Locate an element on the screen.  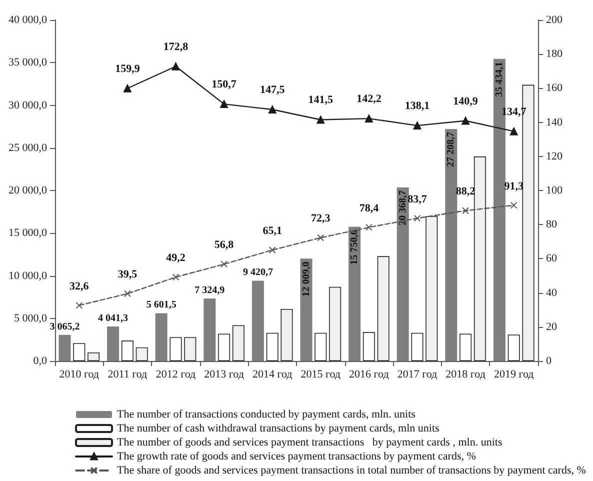
legend-label: The share of goods and services payment transactions in total number of transactions by payment cards, % is located at coordinates (351, 470).